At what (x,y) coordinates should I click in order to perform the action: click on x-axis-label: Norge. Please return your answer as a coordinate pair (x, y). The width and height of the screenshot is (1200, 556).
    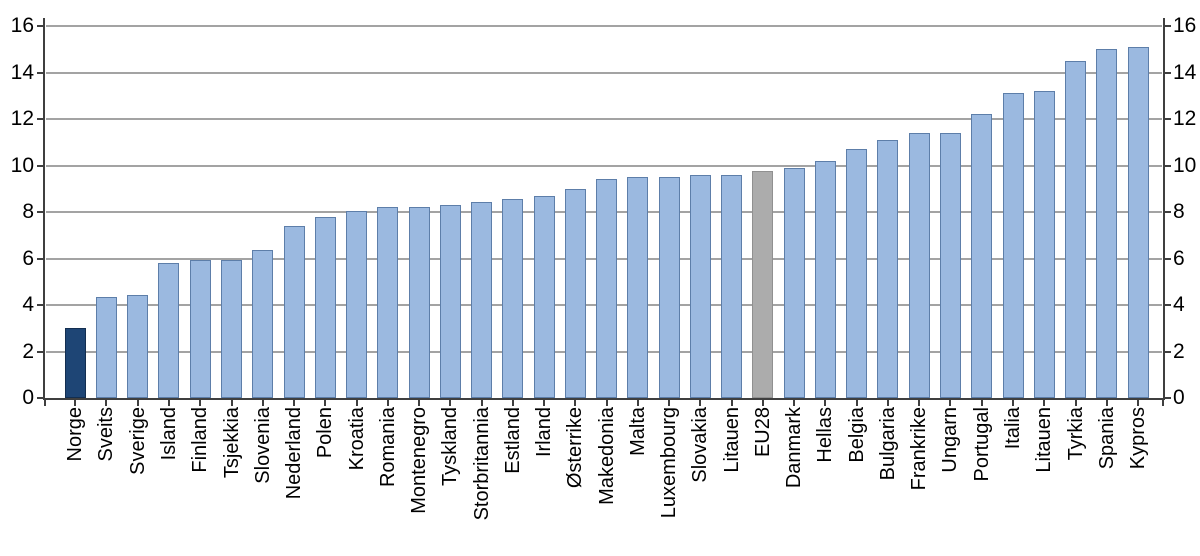
    Looking at the image, I should click on (75, 434).